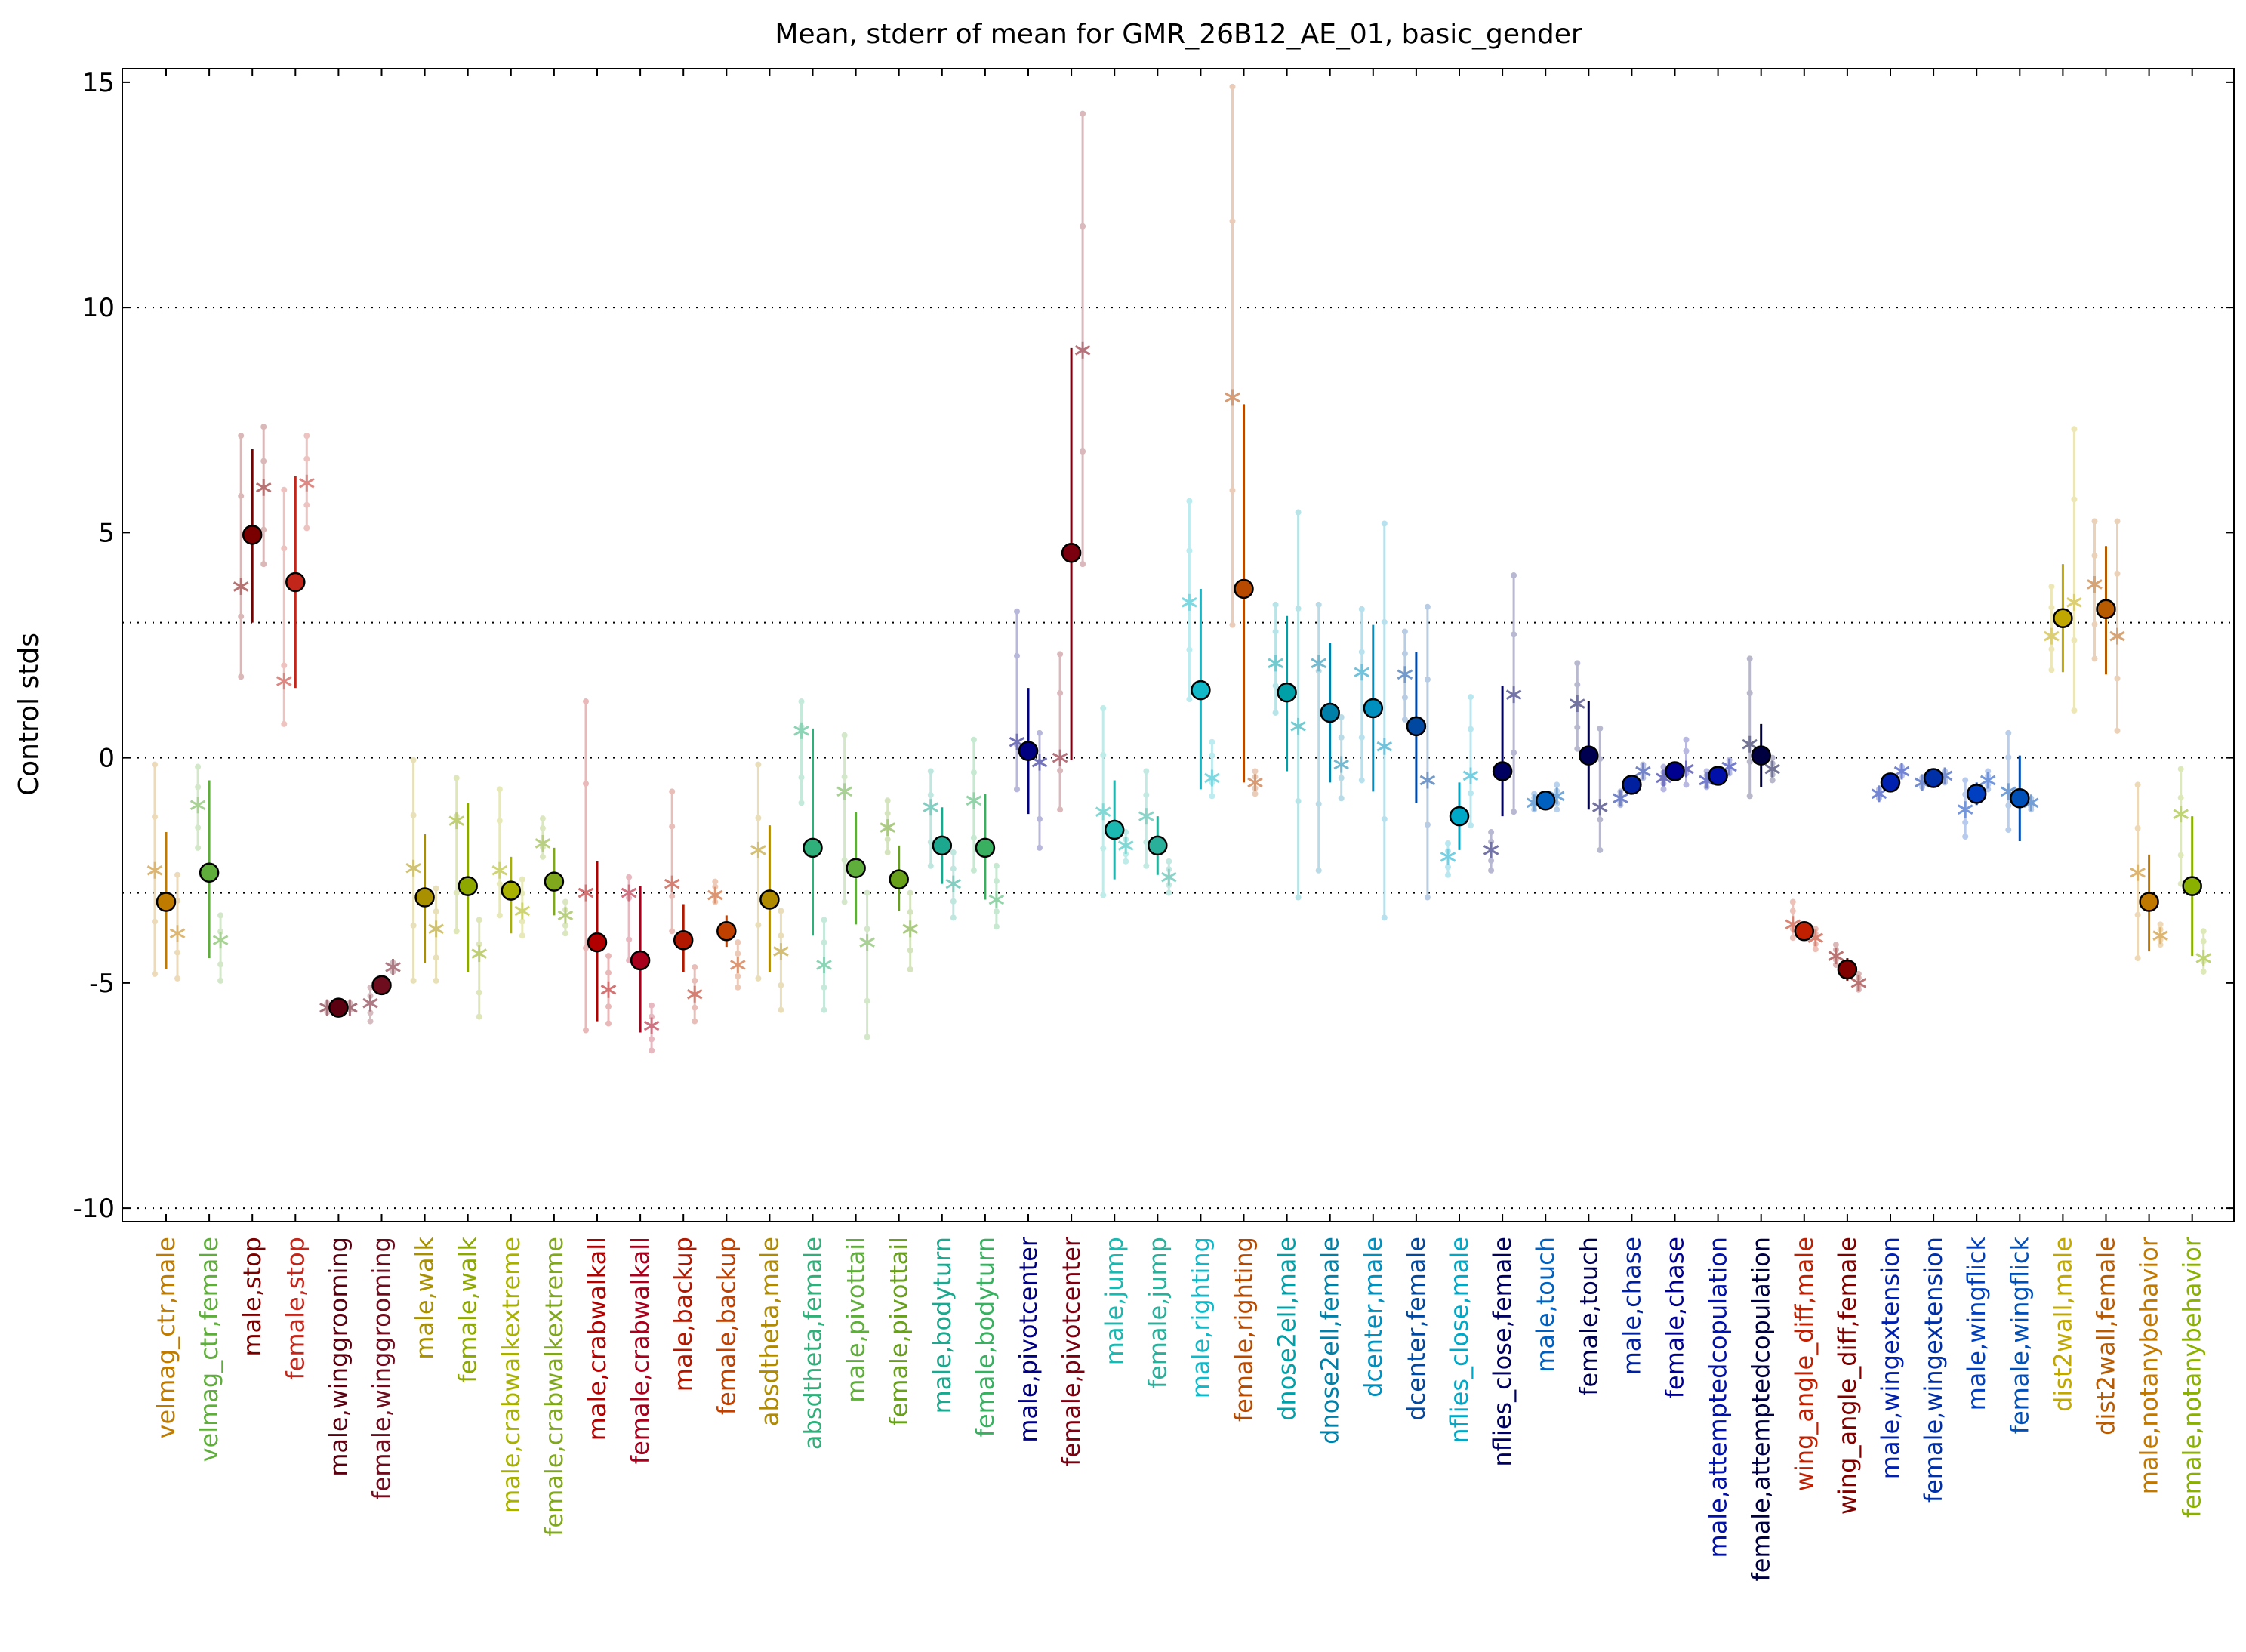 This screenshot has height=1652, width=2246. Describe the element at coordinates (93, 1209) in the screenshot. I see `y-tick-label: -10` at that location.